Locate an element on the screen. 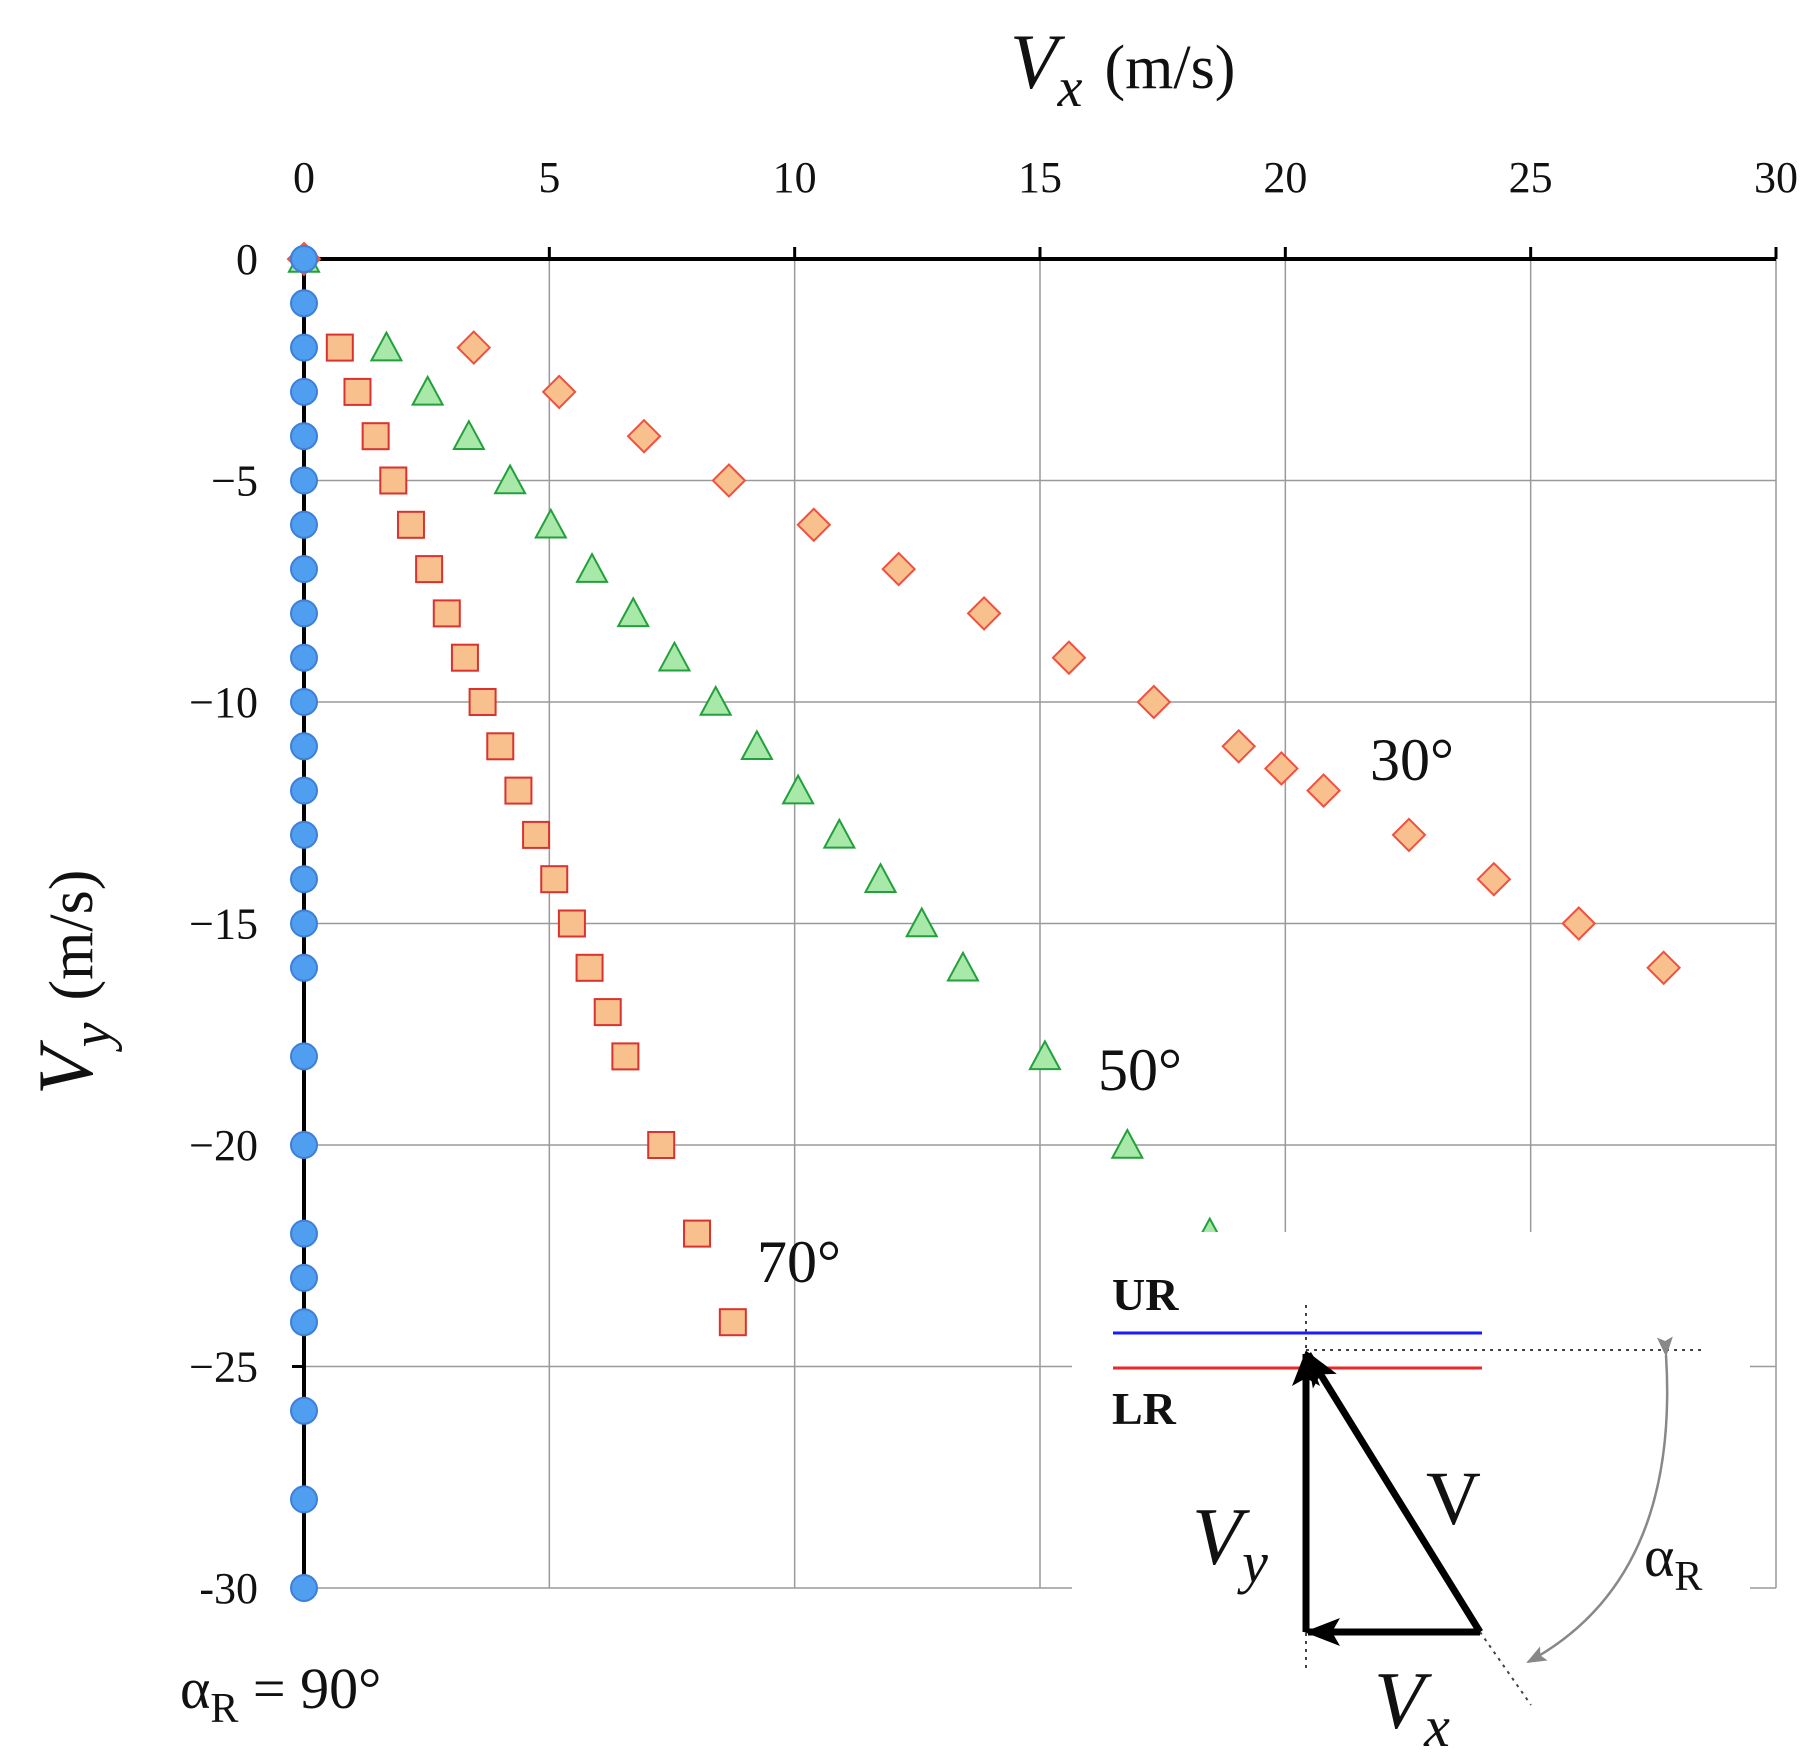  svg-text: Vy(m/s) is located at coordinates (72, 982).